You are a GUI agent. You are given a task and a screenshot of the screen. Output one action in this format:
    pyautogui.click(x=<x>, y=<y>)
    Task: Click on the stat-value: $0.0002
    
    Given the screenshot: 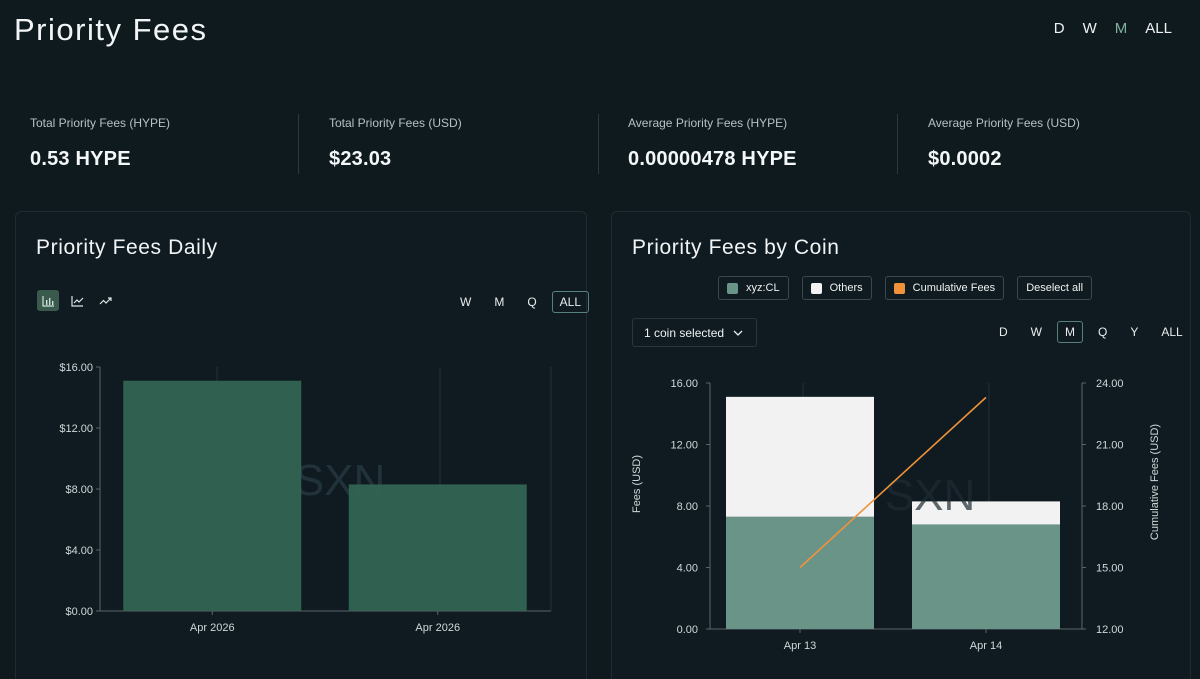 What is the action you would take?
    pyautogui.click(x=965, y=159)
    